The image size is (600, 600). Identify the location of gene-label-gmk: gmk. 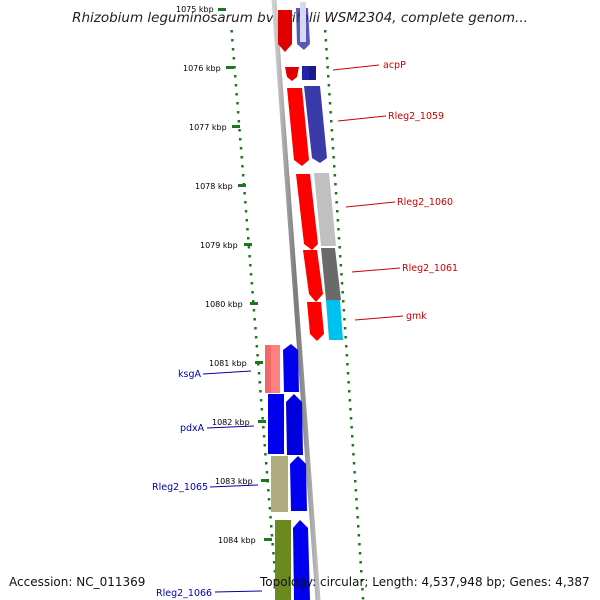
(416, 316).